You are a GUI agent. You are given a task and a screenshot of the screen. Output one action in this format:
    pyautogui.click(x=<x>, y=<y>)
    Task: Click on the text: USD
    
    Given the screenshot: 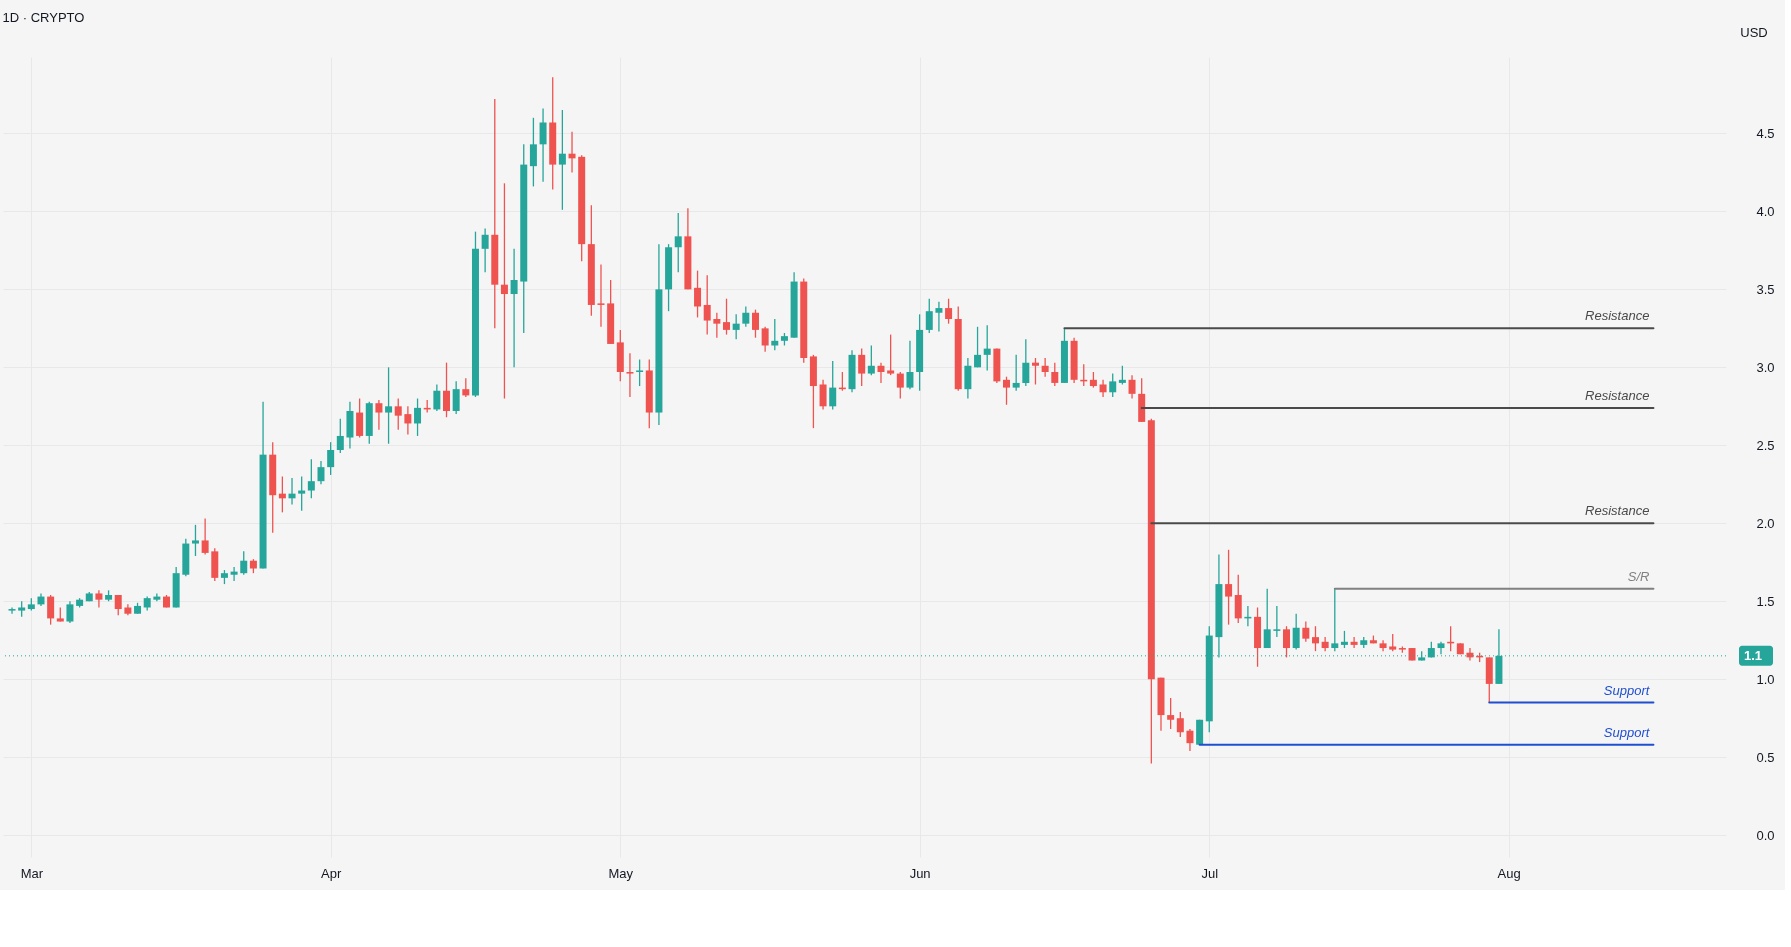 What is the action you would take?
    pyautogui.click(x=1754, y=32)
    